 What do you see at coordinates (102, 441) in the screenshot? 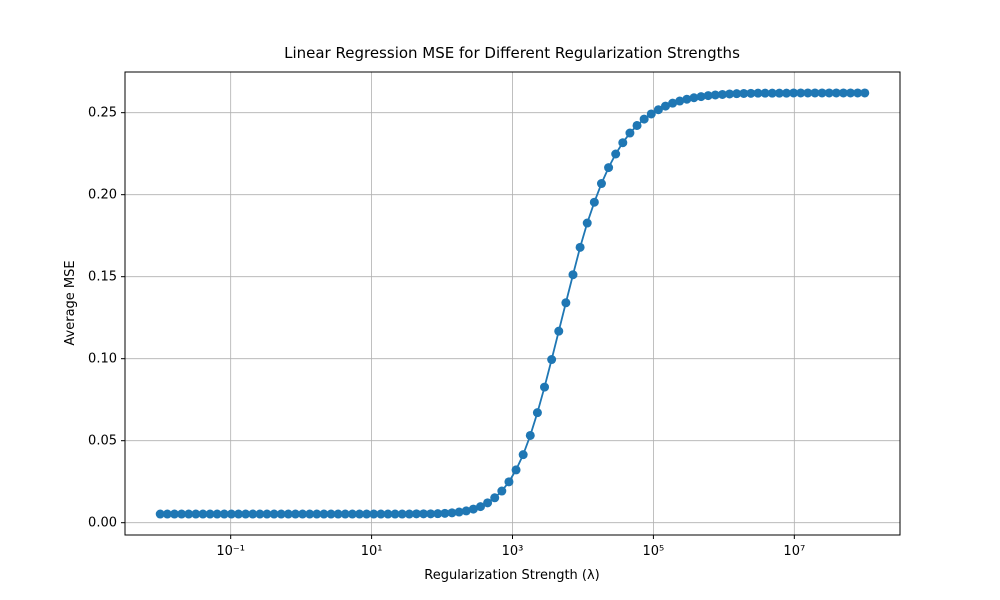
I see `y-tick-label: 0.05` at bounding box center [102, 441].